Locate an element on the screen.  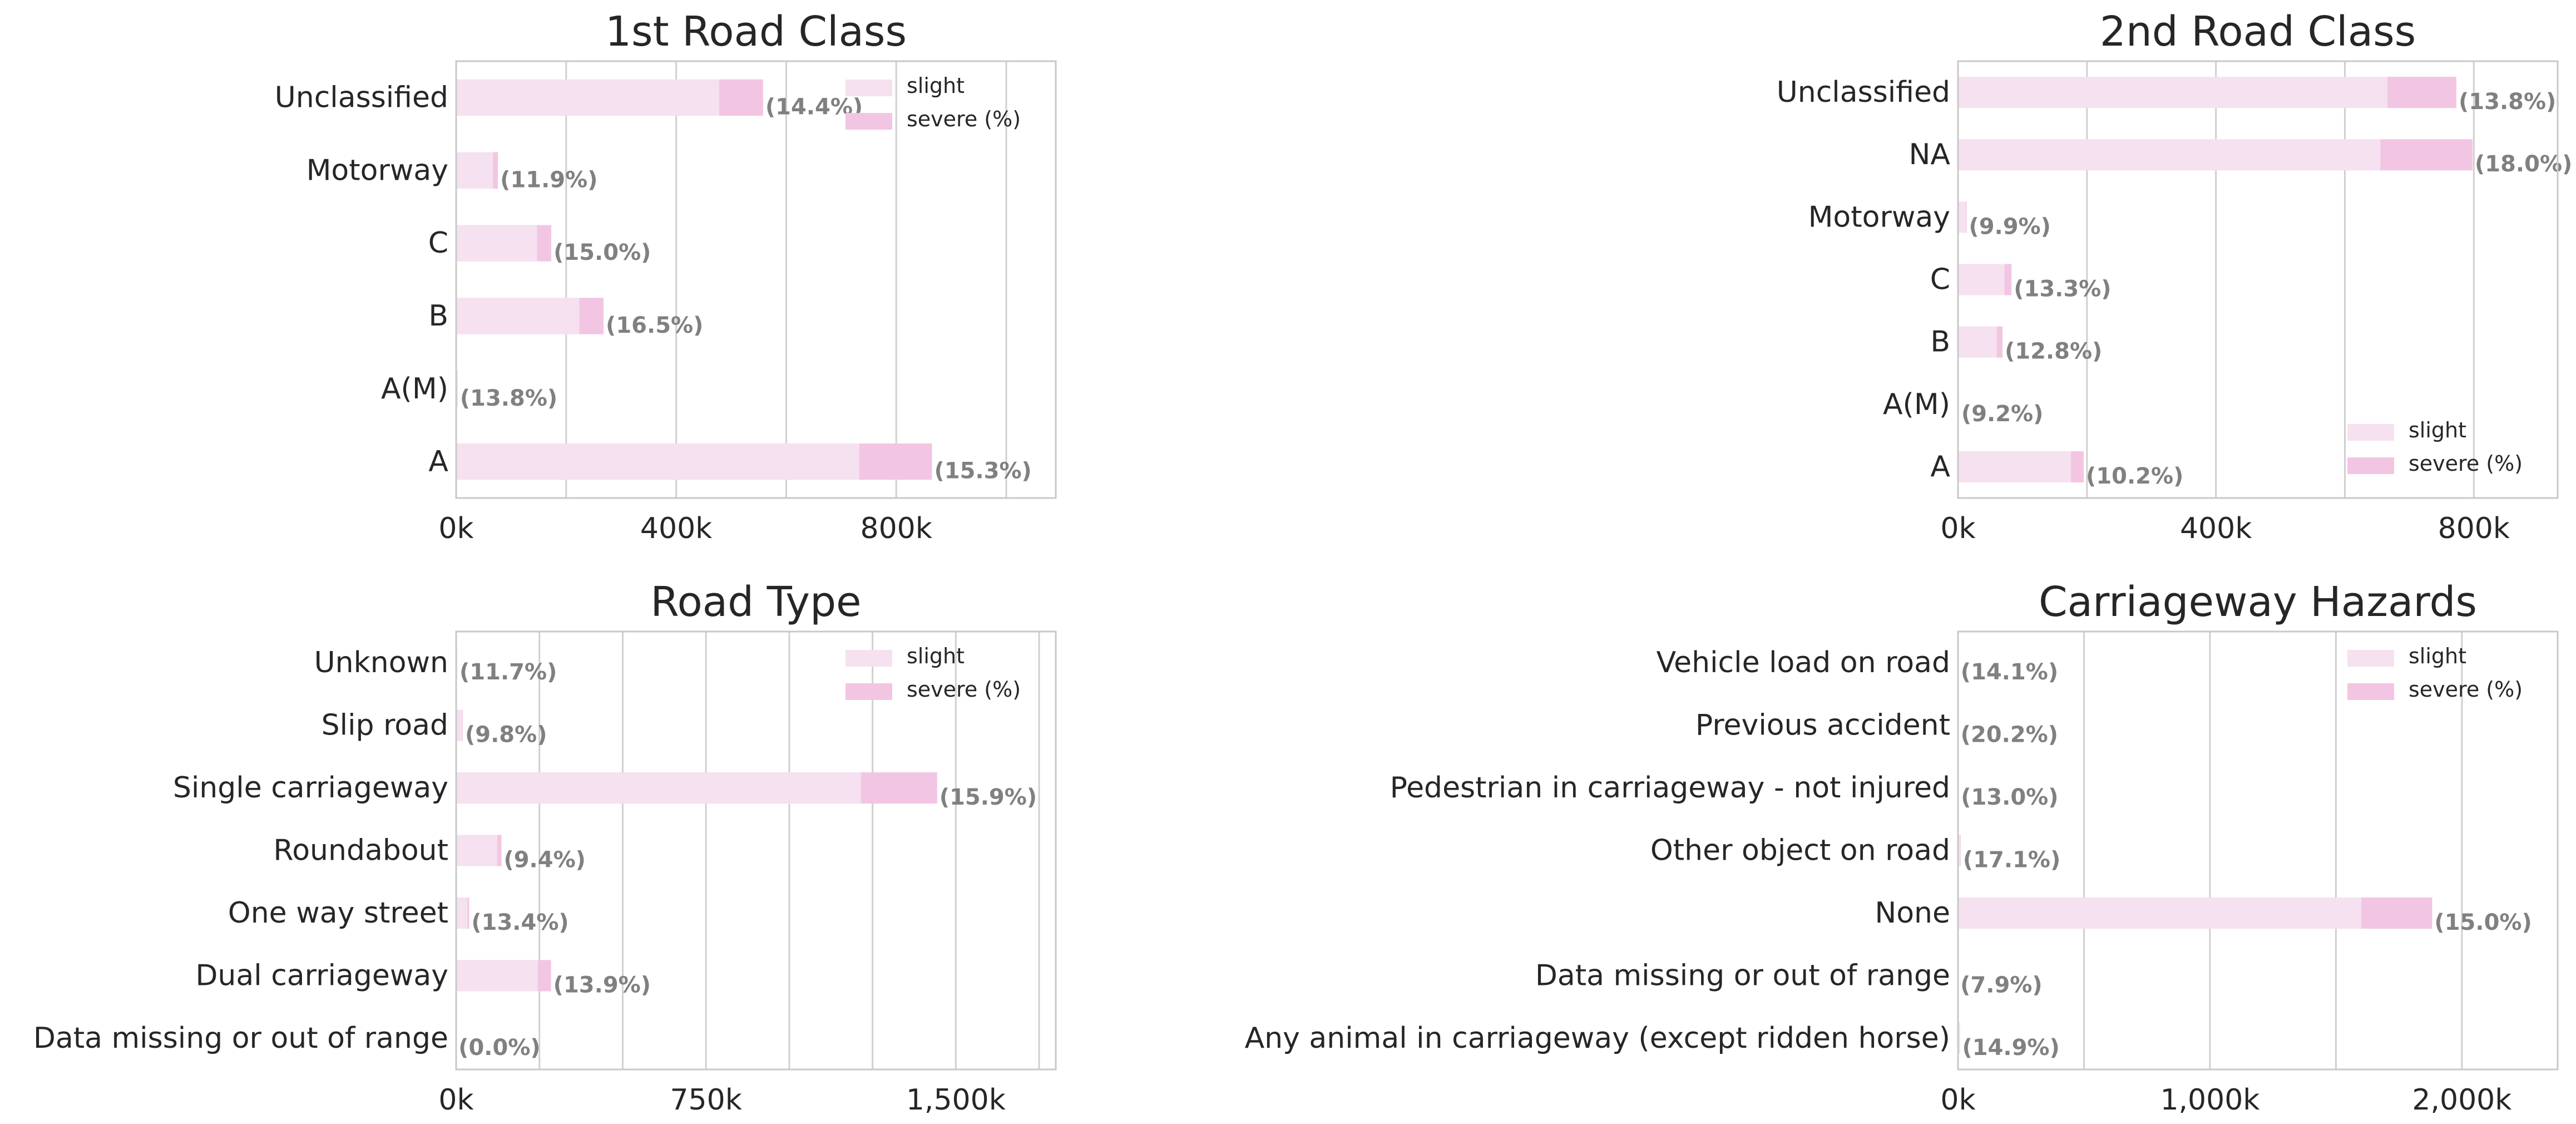
category-label: One way street is located at coordinates (338, 913).